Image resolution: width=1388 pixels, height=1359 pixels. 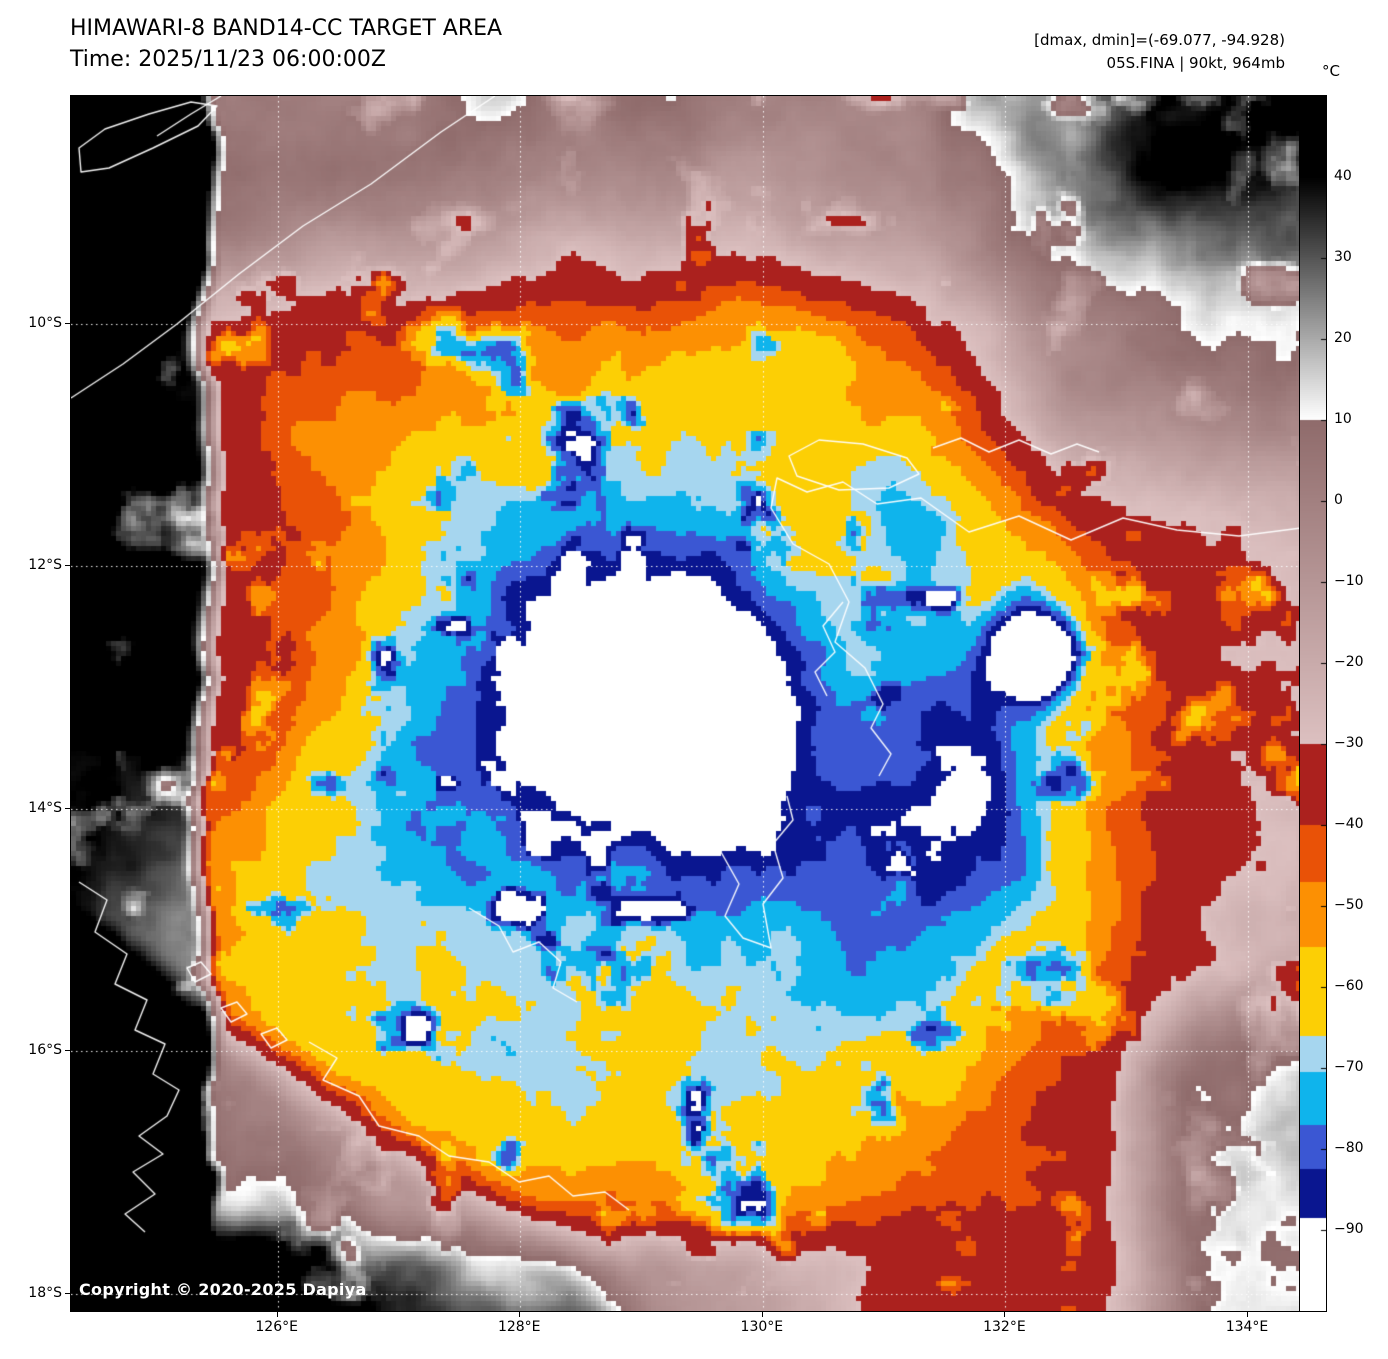 What do you see at coordinates (276, 1327) in the screenshot?
I see `lon-tick-label: 126°E` at bounding box center [276, 1327].